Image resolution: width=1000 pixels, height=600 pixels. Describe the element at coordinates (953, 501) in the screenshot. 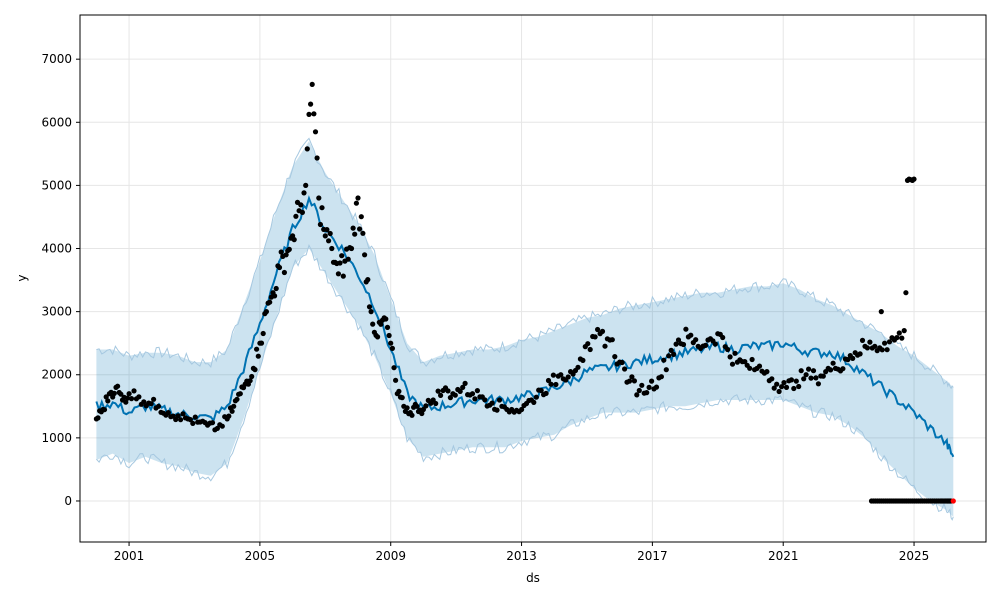

I see `last-observed-point` at that location.